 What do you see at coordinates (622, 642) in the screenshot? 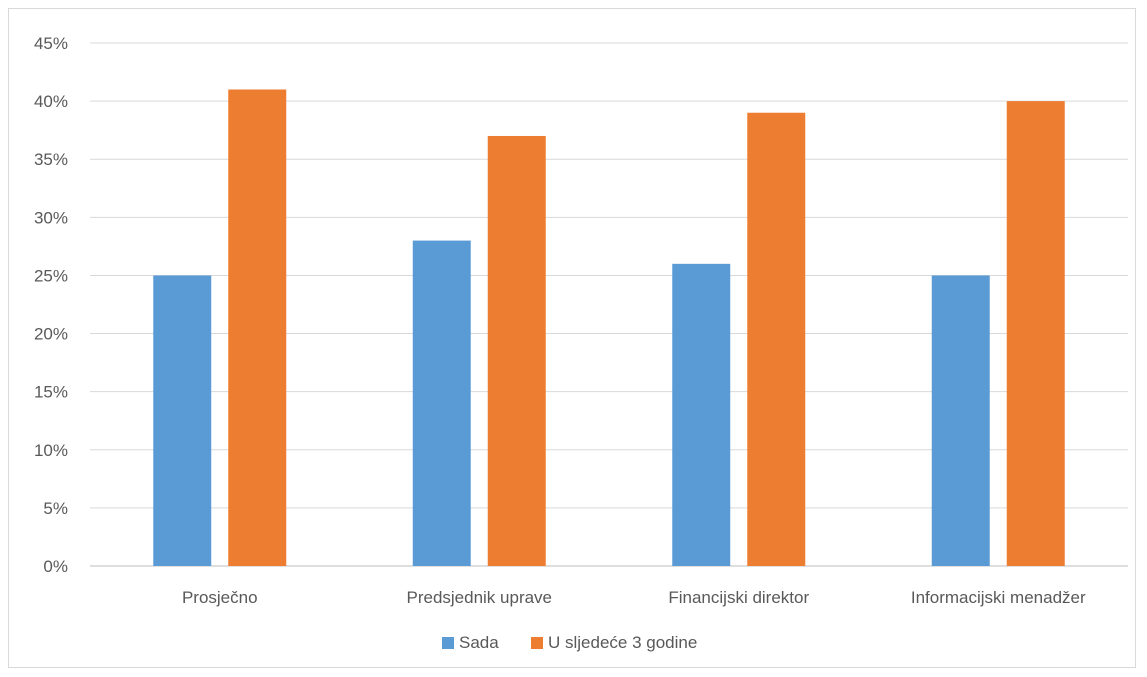
I see `legend-label: U sljedeće 3 godine` at bounding box center [622, 642].